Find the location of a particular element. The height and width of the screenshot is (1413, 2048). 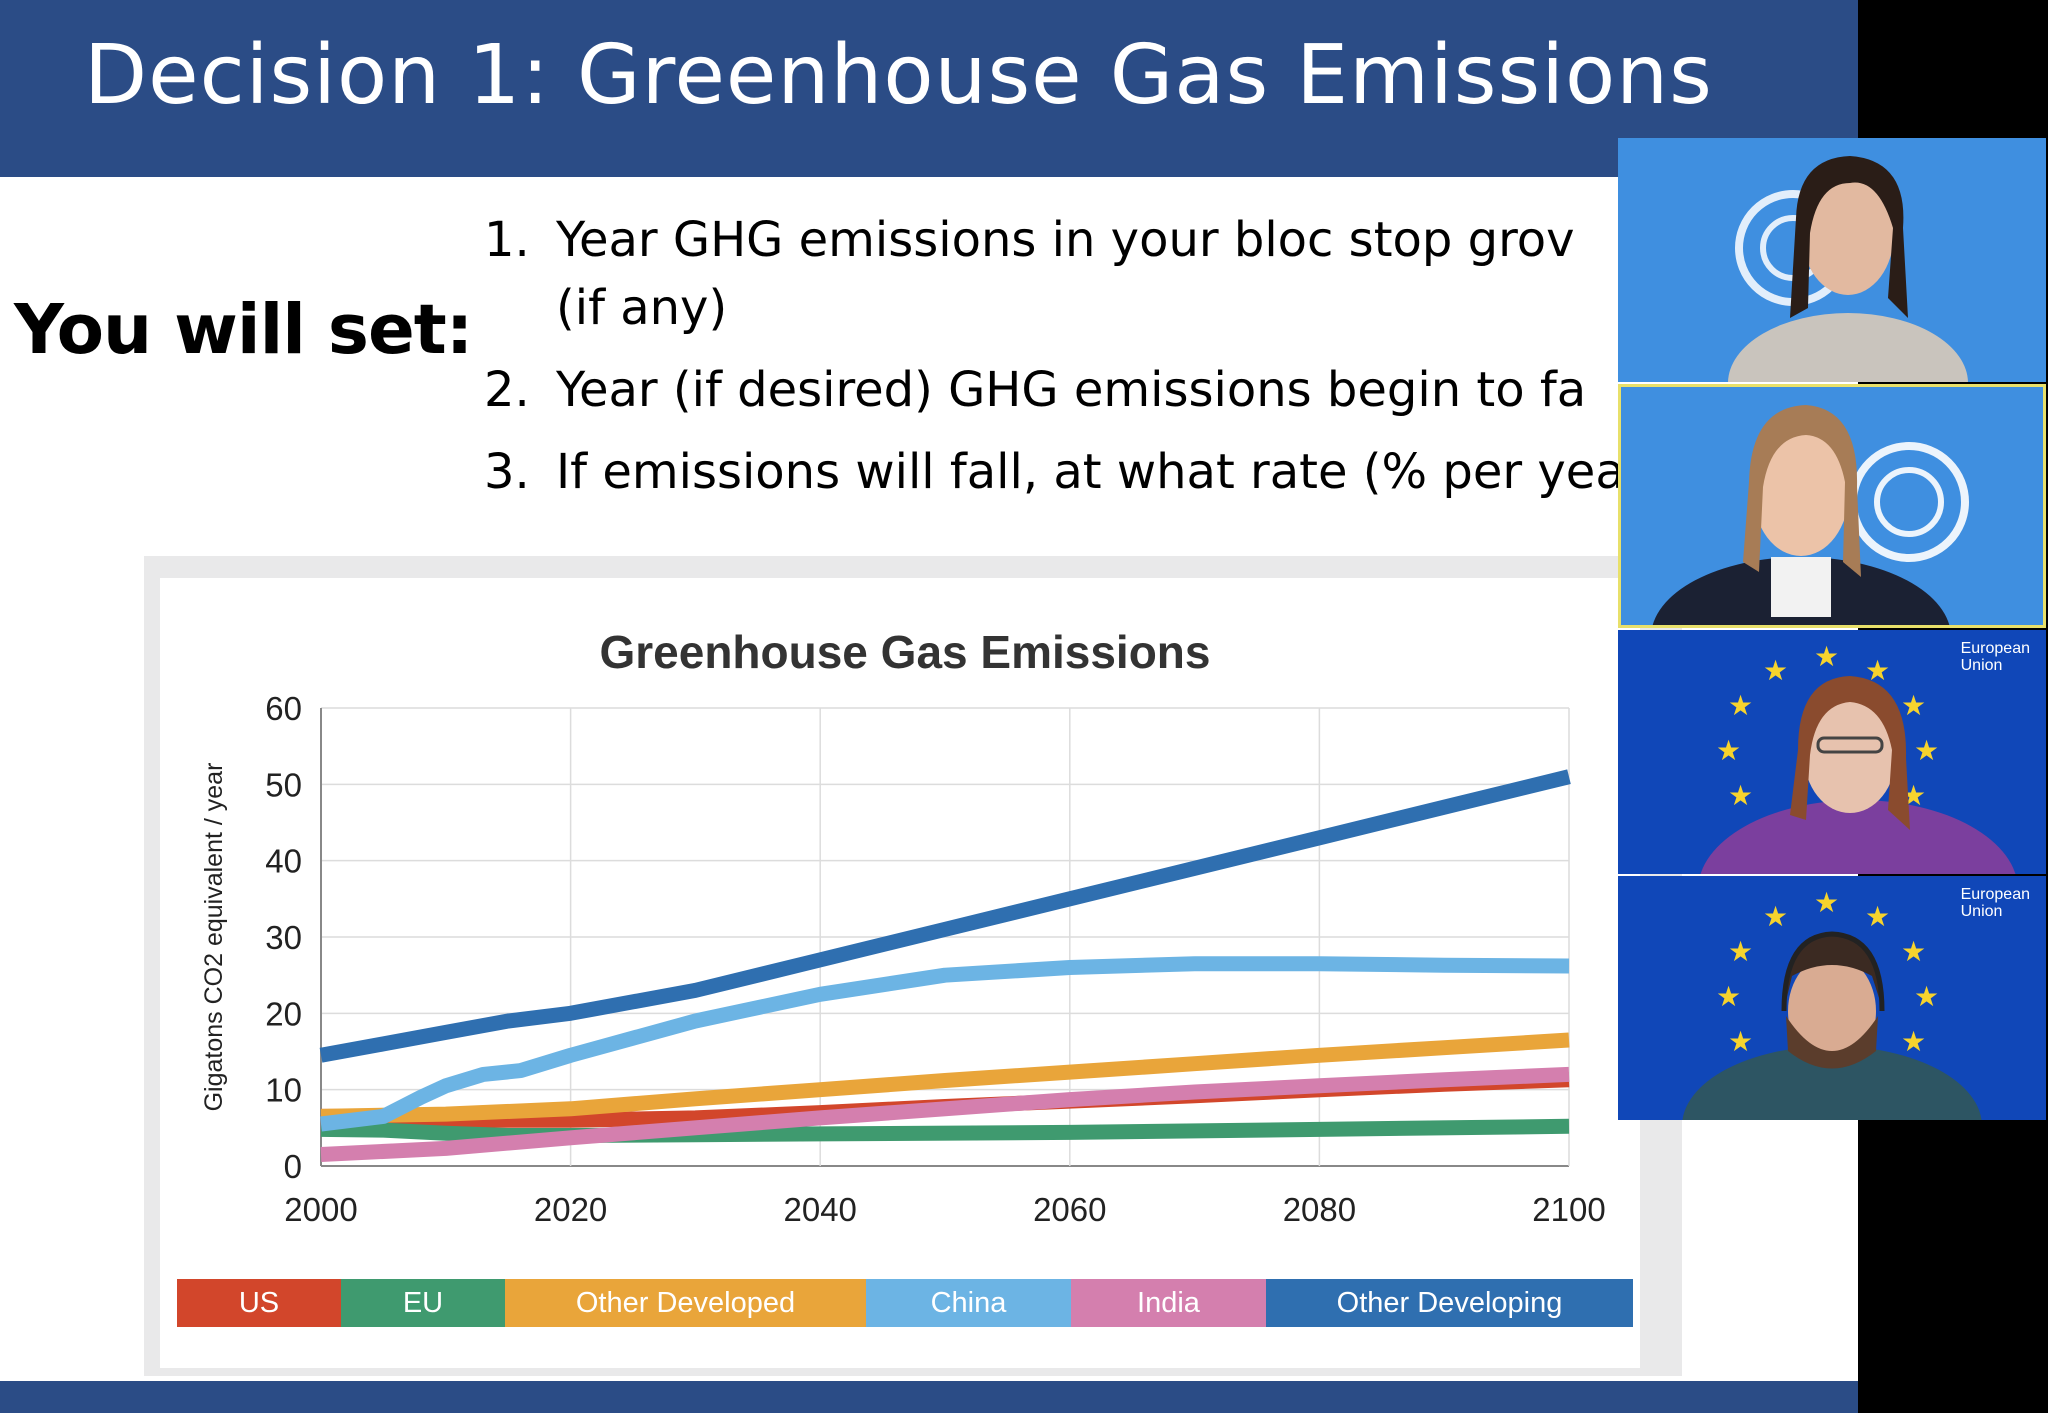

legend-item-us: US is located at coordinates (259, 1303).